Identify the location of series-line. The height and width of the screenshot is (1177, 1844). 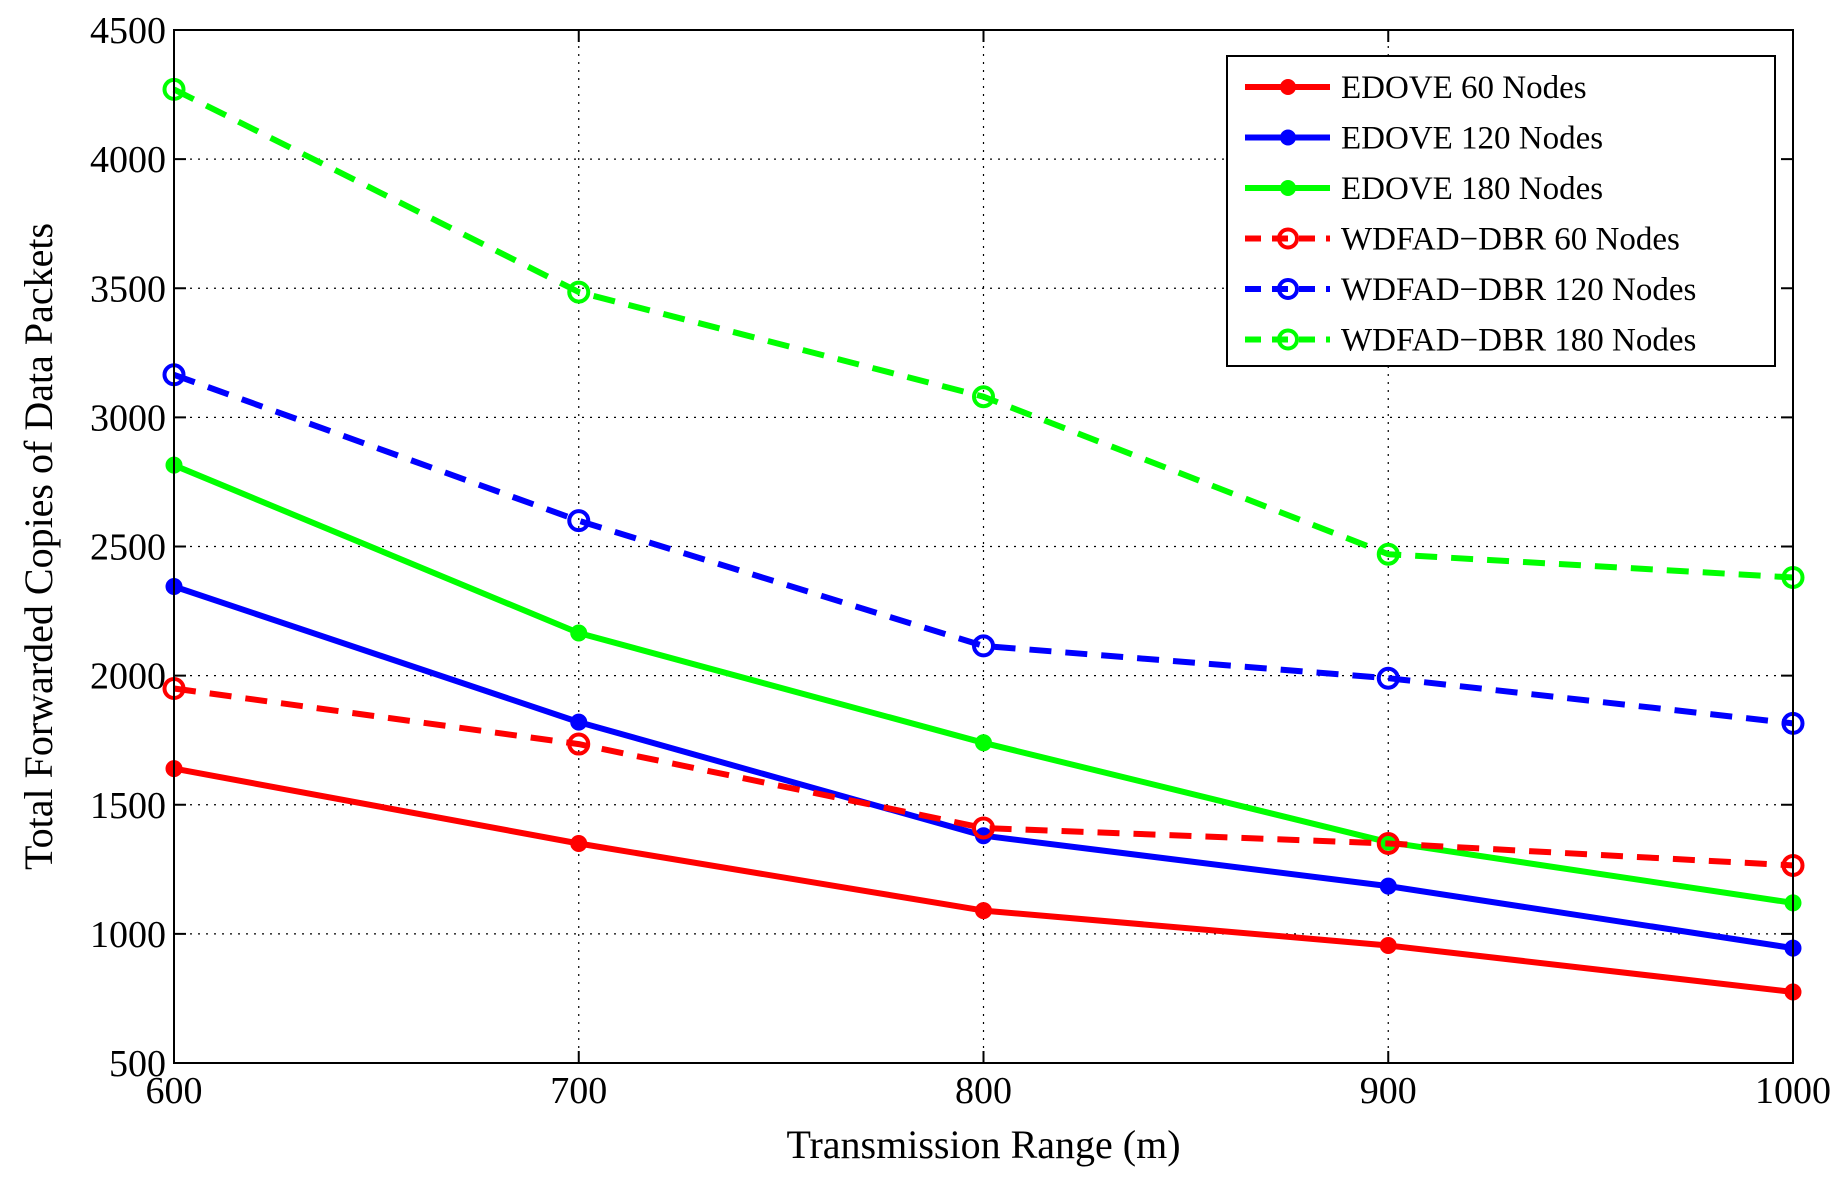
(983, 777).